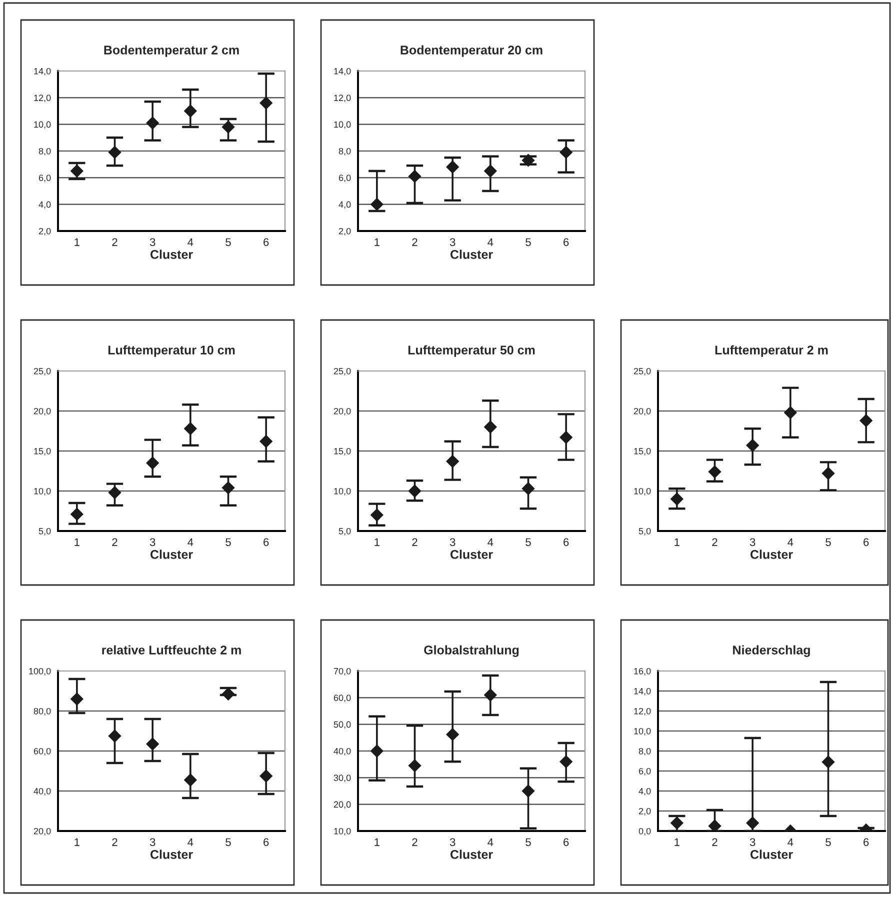  Describe the element at coordinates (171, 351) in the screenshot. I see `chart-title: Lufttemperatur 10 cm` at that location.